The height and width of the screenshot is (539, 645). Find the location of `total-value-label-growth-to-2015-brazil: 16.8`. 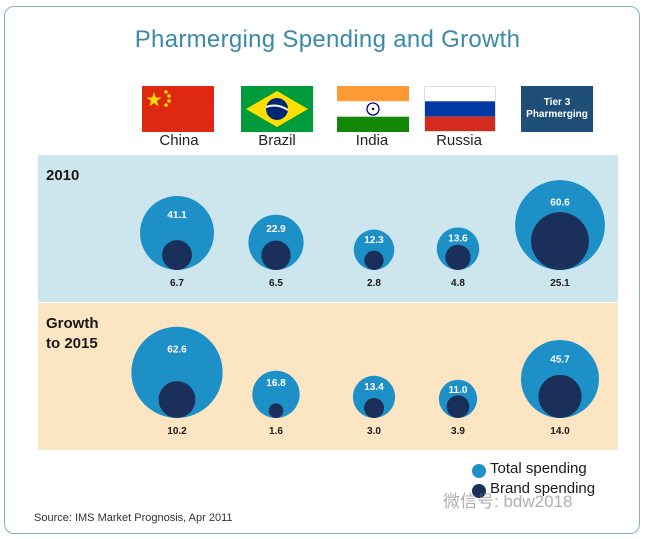

total-value-label-growth-to-2015-brazil: 16.8 is located at coordinates (276, 383).